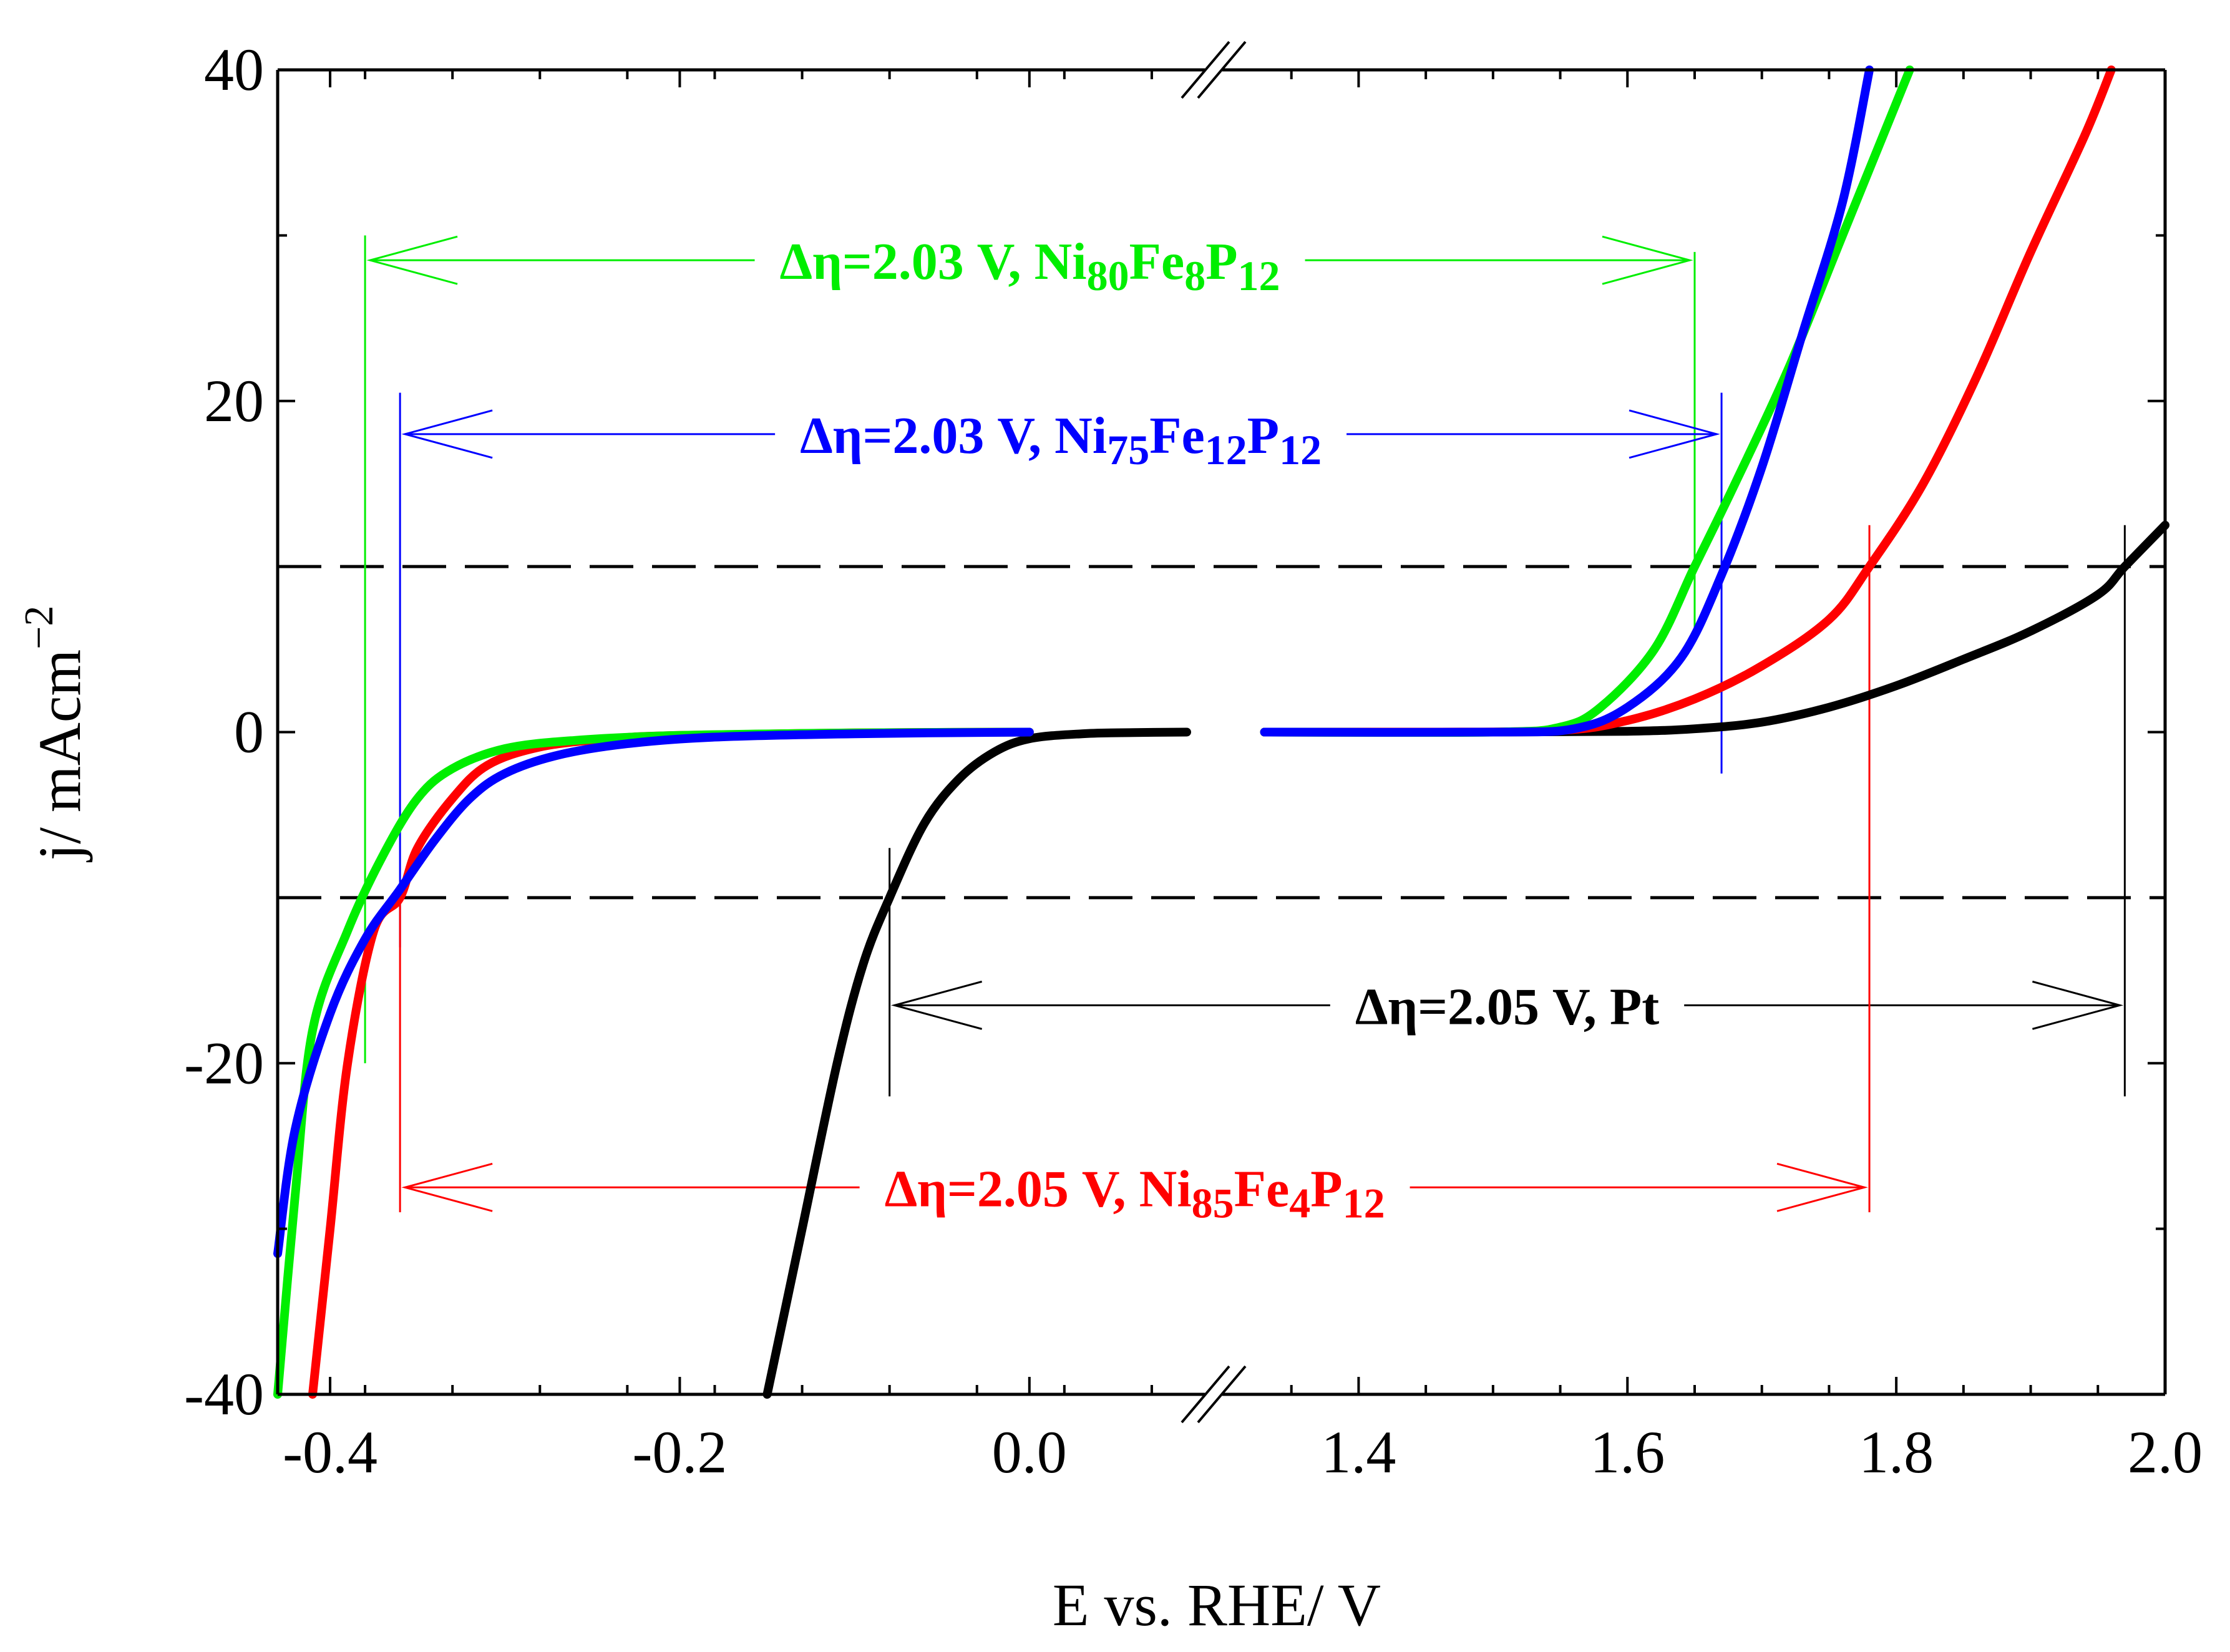 This screenshot has height=1652, width=2230. I want to click on x-tick-label-1-4: 1.4, so click(1358, 1452).